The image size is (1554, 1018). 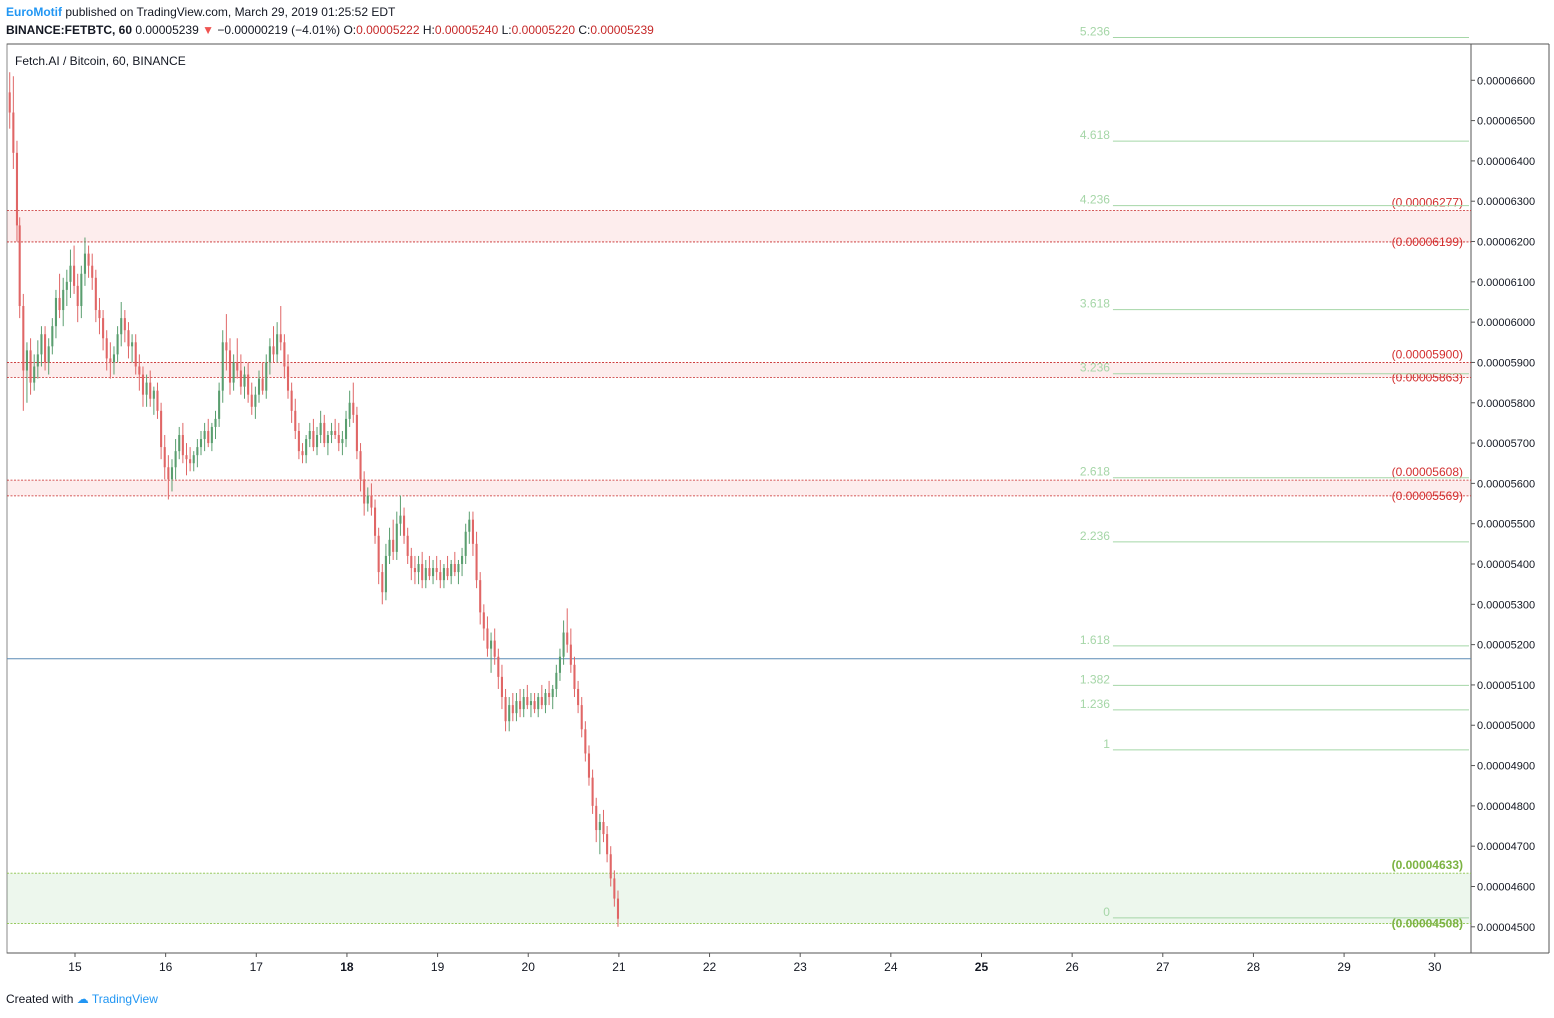 What do you see at coordinates (166, 967) in the screenshot?
I see `x-tick-label: 16` at bounding box center [166, 967].